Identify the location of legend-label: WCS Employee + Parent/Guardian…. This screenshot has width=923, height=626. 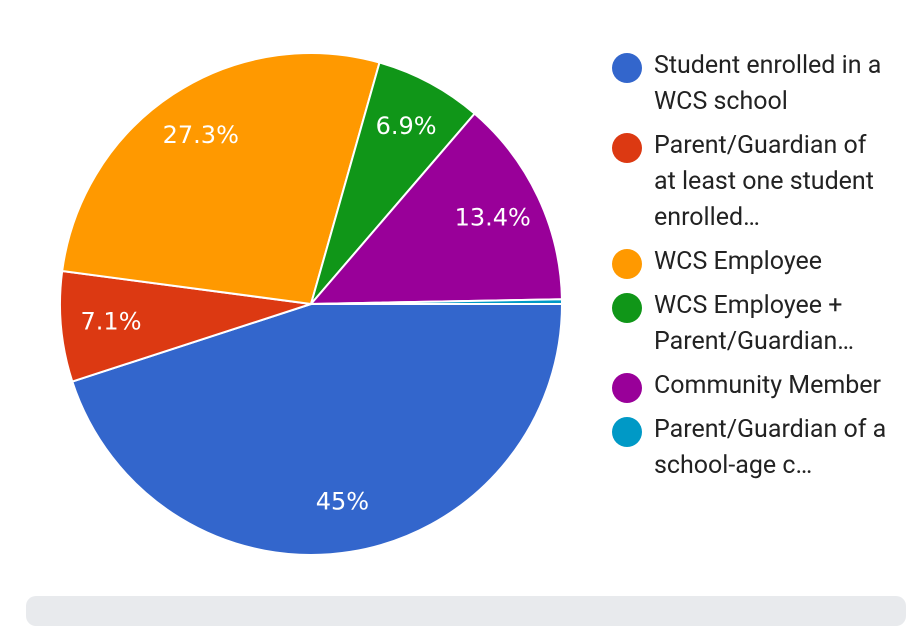
(754, 323).